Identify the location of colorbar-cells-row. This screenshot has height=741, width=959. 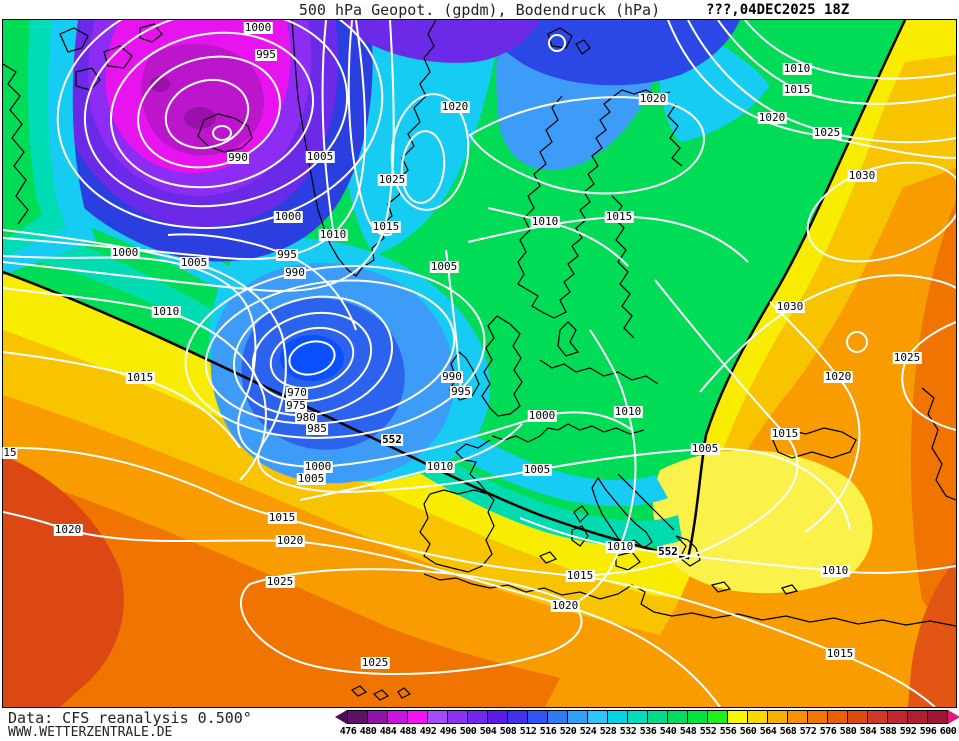
(647, 717).